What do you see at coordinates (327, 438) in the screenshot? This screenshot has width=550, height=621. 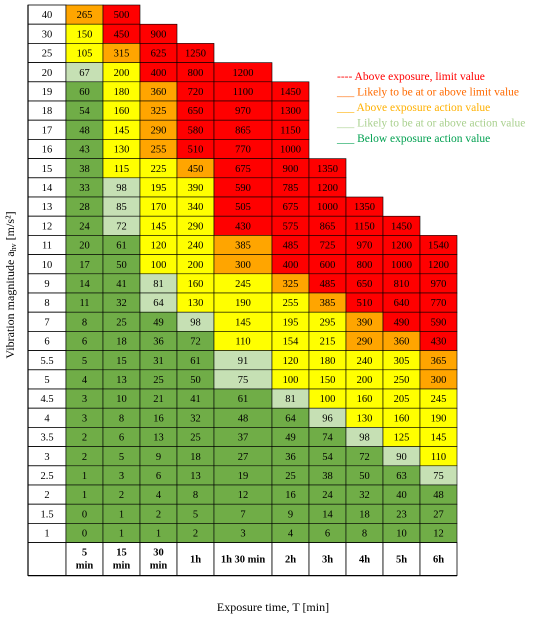 I see `cell-value: 74` at bounding box center [327, 438].